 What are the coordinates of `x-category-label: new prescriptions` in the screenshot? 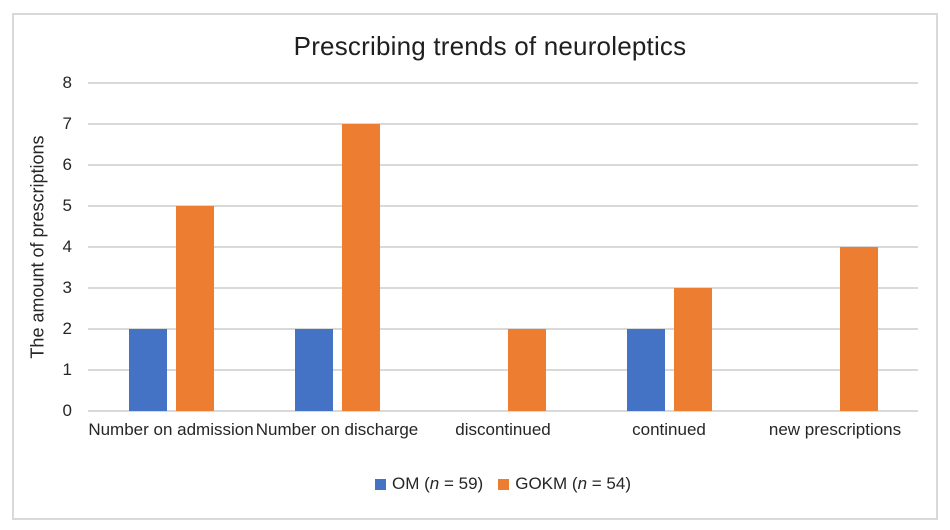 It's located at (835, 429).